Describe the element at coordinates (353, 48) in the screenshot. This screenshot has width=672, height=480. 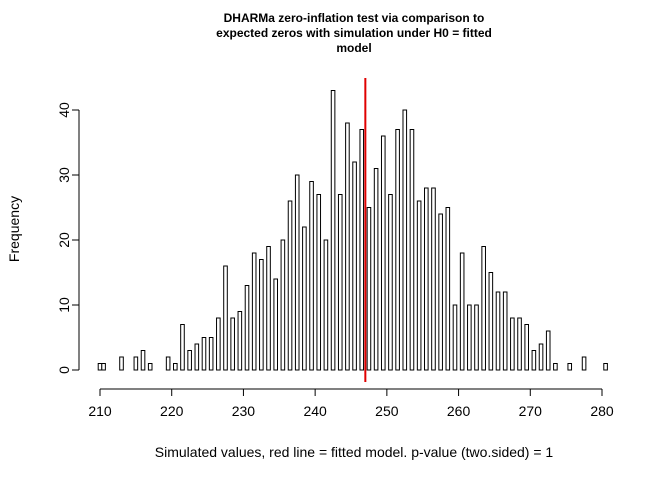
I see `chart-title-line-3: model` at that location.